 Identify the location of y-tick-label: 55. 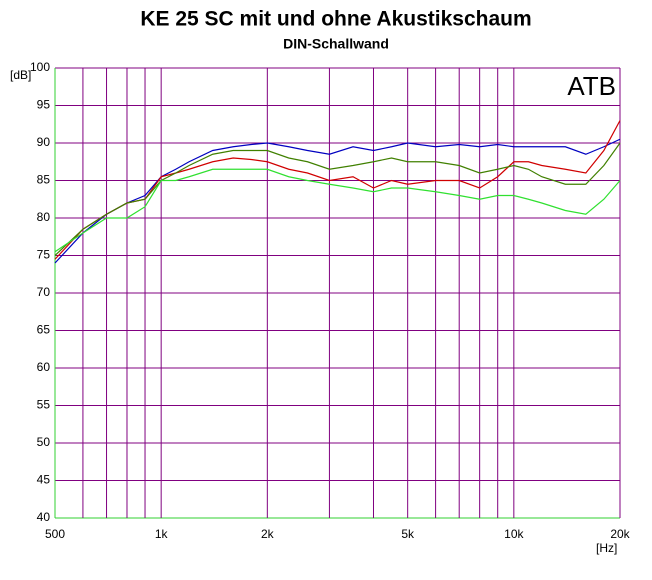
(44, 405).